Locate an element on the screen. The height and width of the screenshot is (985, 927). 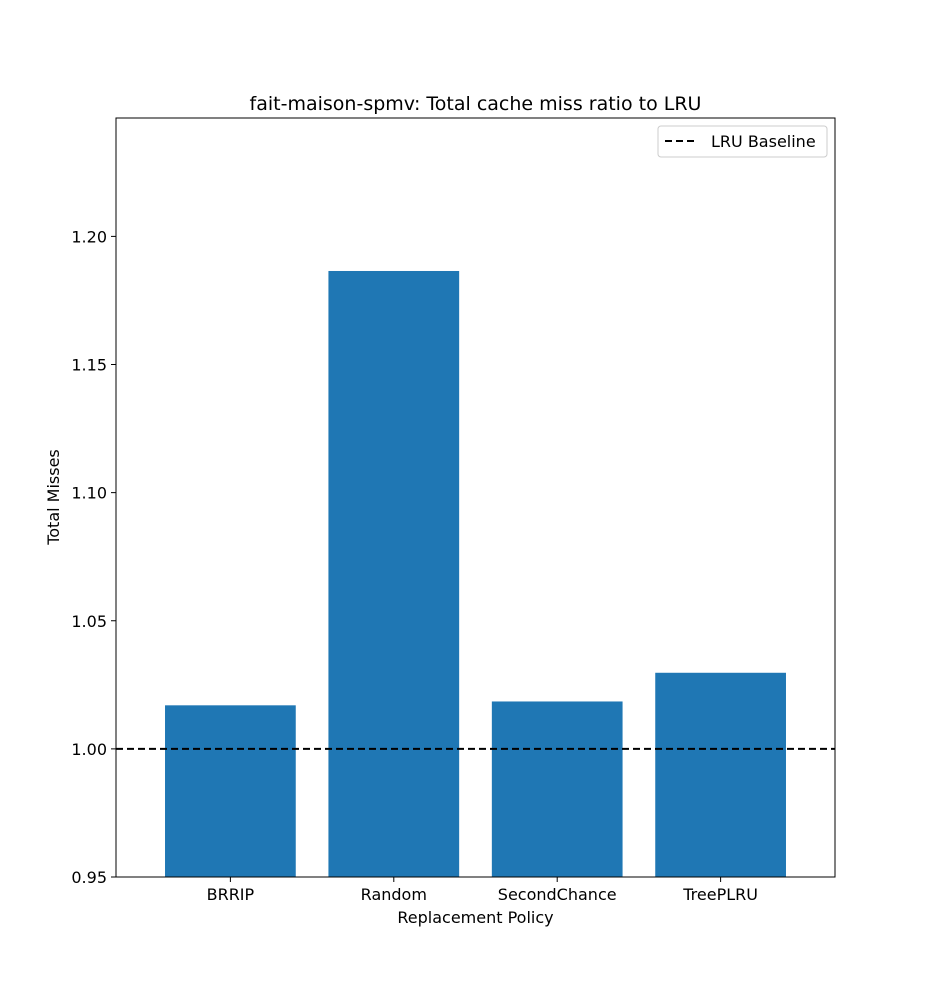
y-tick-label: 1.00 is located at coordinates (89, 749).